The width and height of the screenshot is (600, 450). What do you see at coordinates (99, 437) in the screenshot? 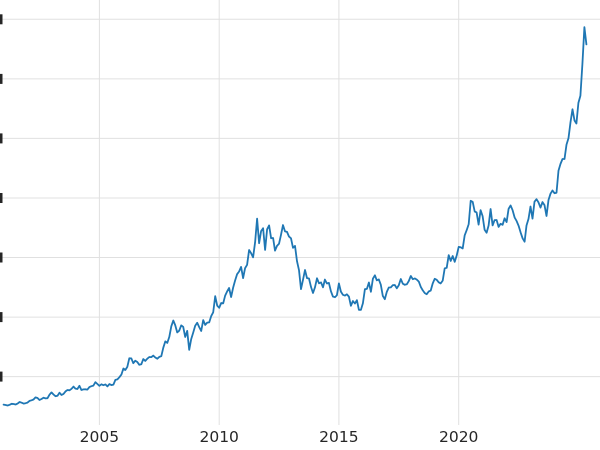
I see `x-tick-label: 2005` at bounding box center [99, 437].